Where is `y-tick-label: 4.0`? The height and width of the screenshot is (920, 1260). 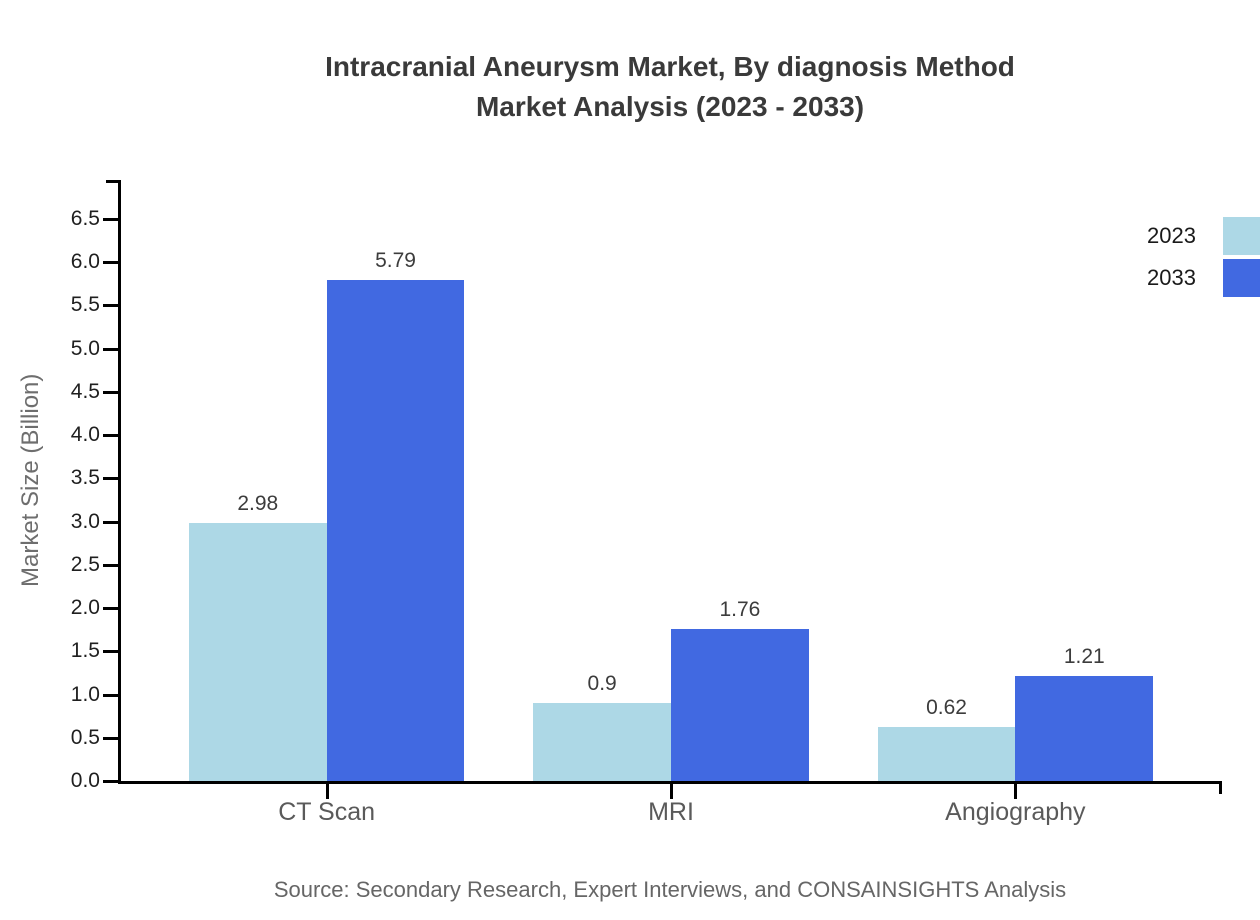 y-tick-label: 4.0 is located at coordinates (85, 435).